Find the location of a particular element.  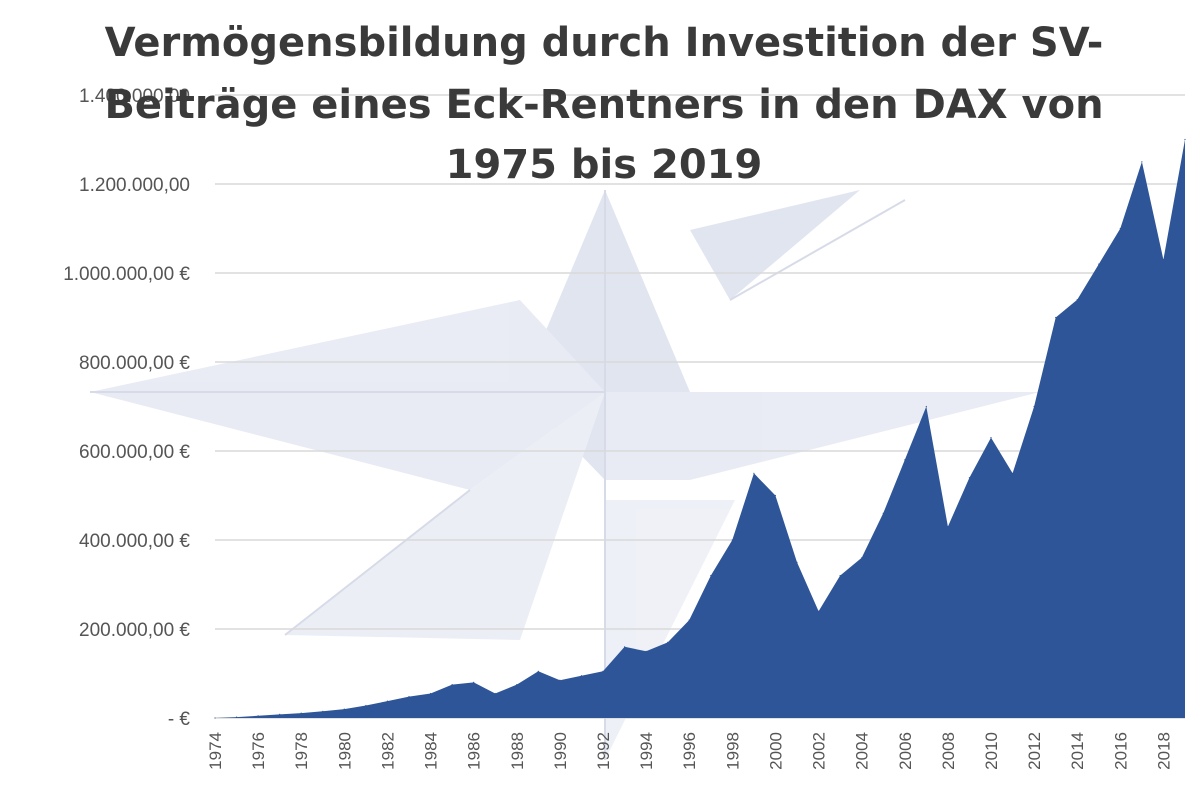

x-tick-label: 1976 is located at coordinates (258, 751).